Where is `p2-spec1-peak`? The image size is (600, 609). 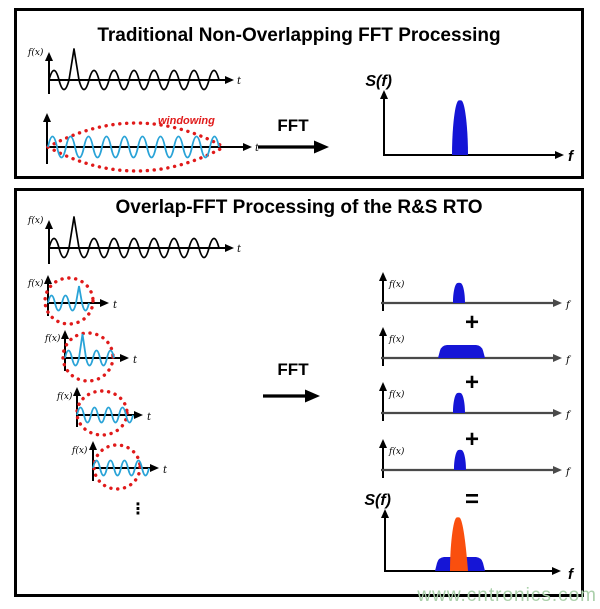
p2-spec1-peak is located at coordinates (459, 292).